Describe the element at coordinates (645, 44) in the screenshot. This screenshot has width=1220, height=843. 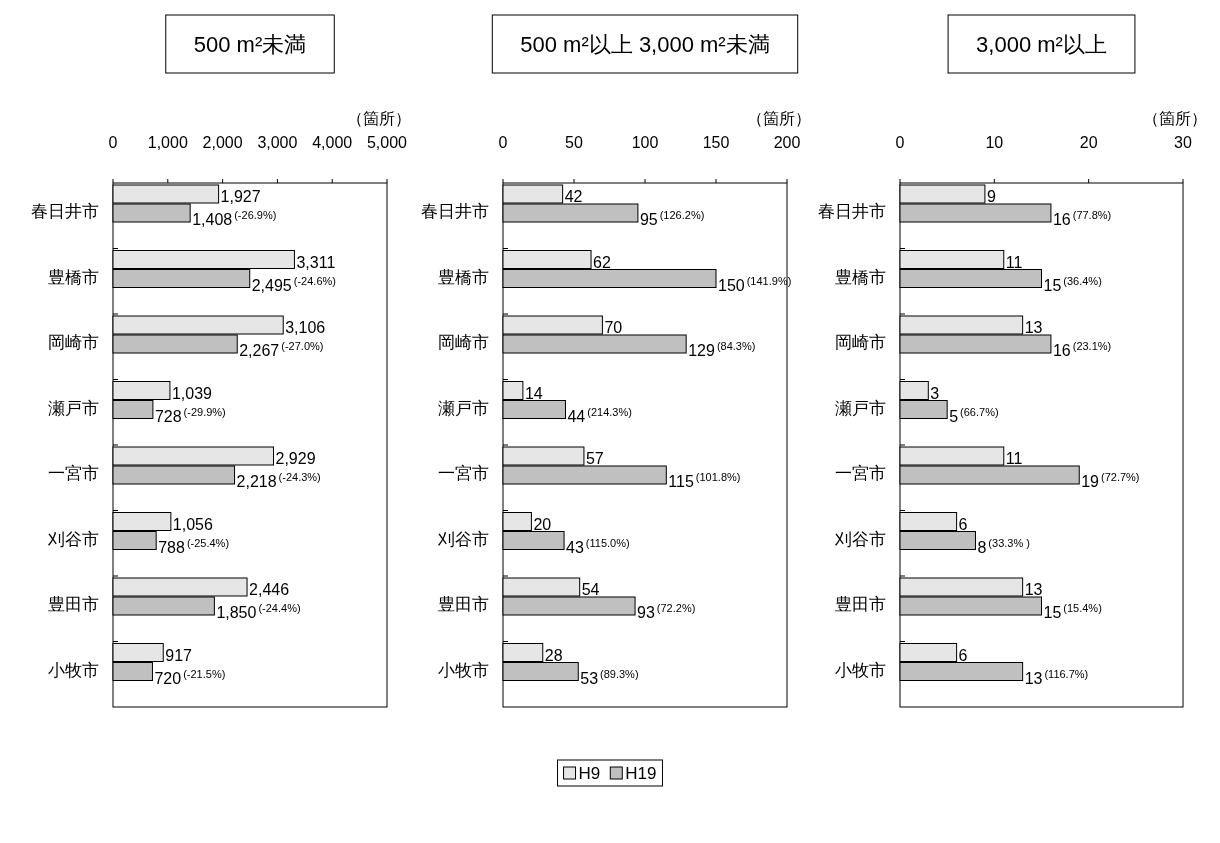
I see `chart-title: 500 m²以上 3,000 m²未満` at that location.